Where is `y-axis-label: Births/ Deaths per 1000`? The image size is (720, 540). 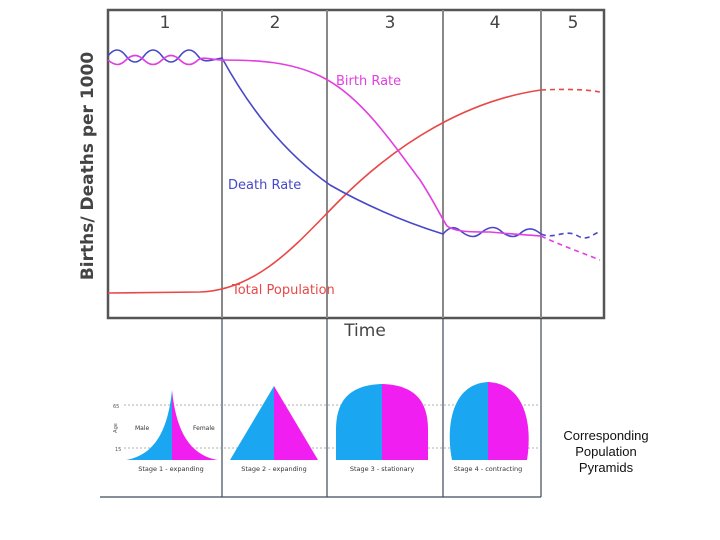
y-axis-label: Births/ Deaths per 1000 is located at coordinates (88, 166).